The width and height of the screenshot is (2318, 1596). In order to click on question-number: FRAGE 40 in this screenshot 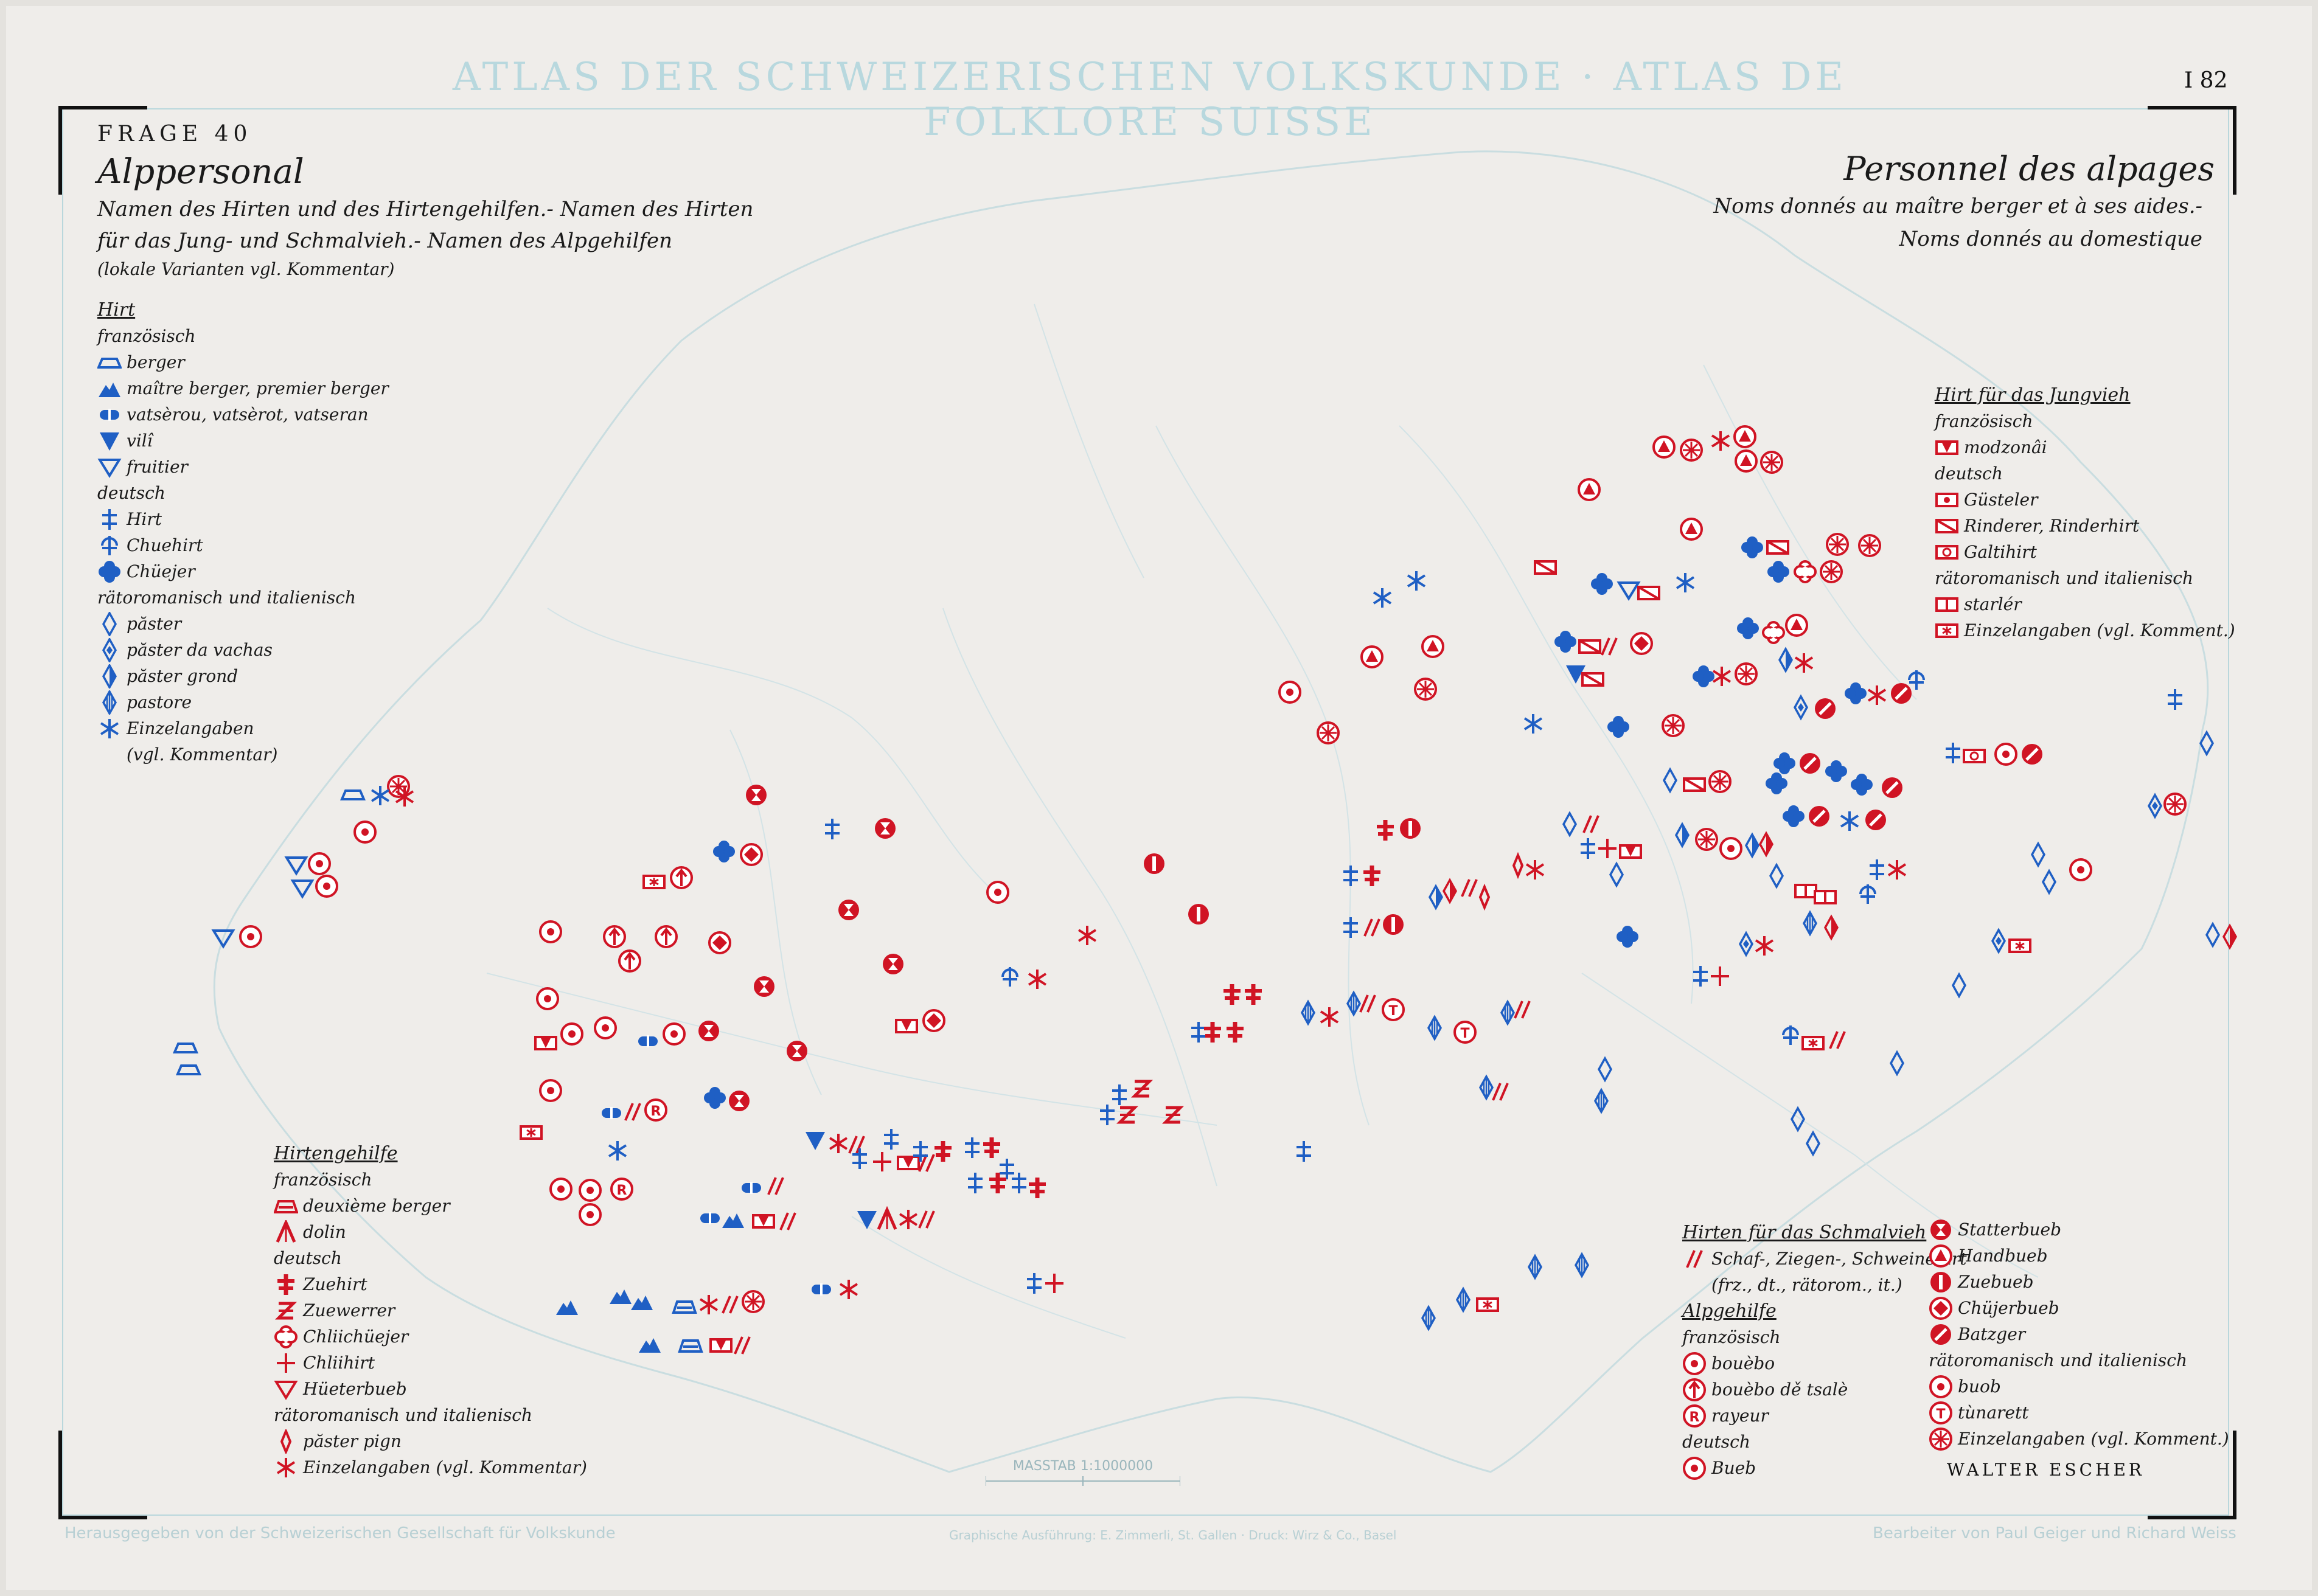, I will do `click(174, 134)`.